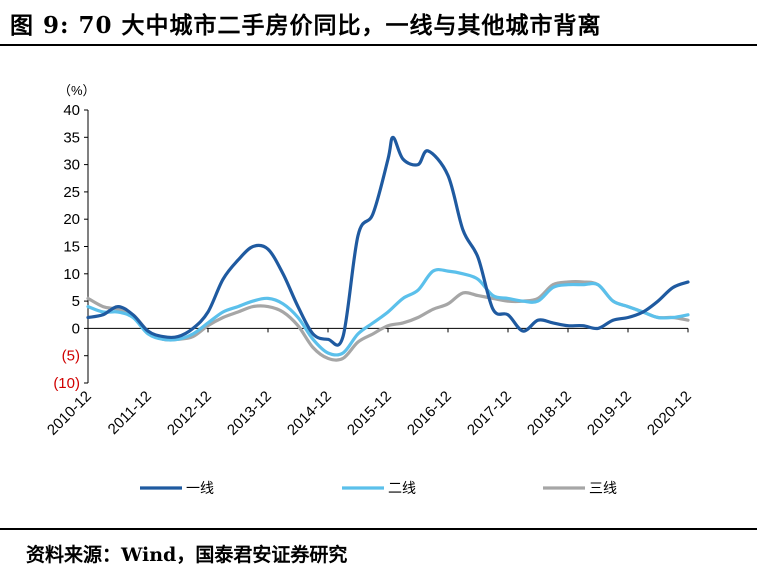  Describe the element at coordinates (378, 489) in the screenshot. I see `legend: 一线 二线 三线` at that location.